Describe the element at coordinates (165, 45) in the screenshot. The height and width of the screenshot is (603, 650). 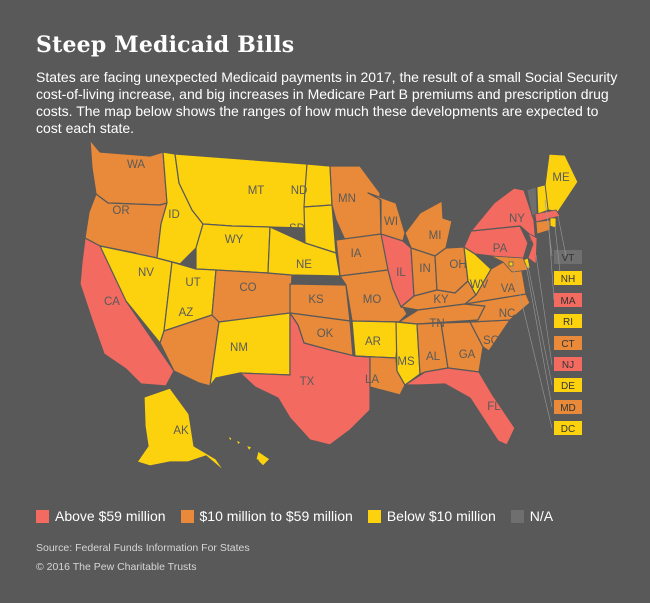
I see `map-title: Steep Medicaid Bills` at that location.